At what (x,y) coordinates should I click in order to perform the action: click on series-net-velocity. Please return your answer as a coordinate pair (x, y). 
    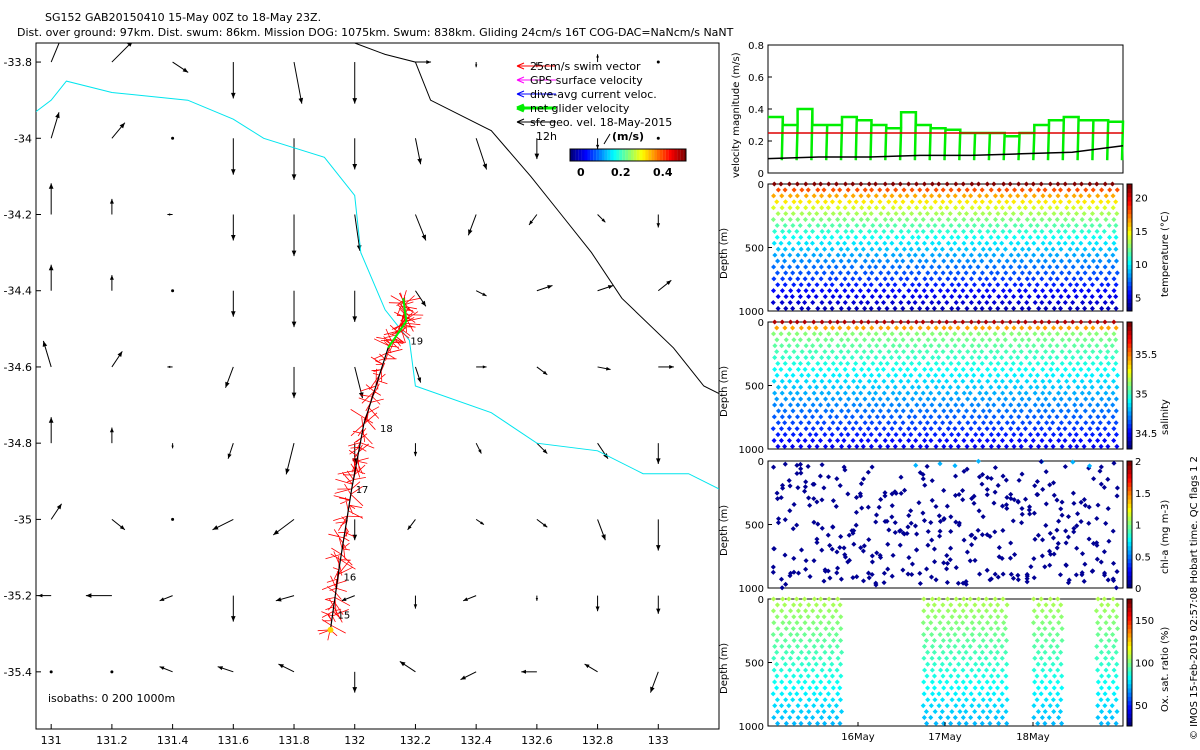
    Looking at the image, I should click on (946, 134).